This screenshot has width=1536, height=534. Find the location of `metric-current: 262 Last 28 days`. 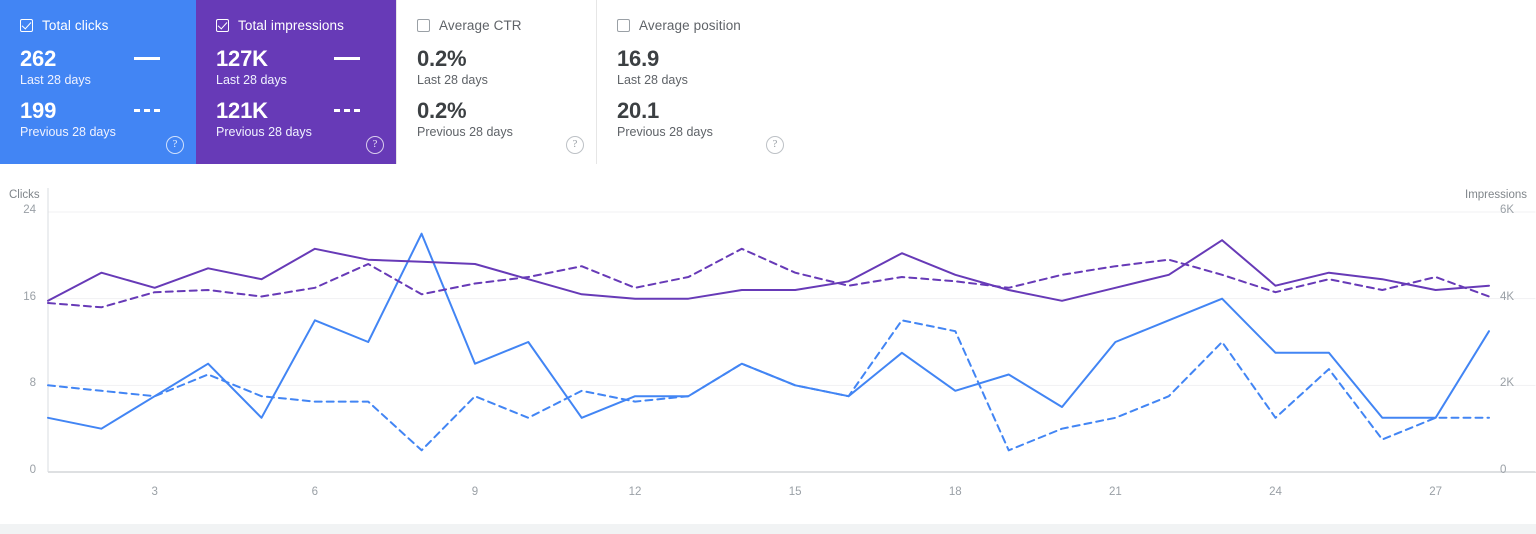

metric-current: 262 Last 28 days is located at coordinates (98, 67).